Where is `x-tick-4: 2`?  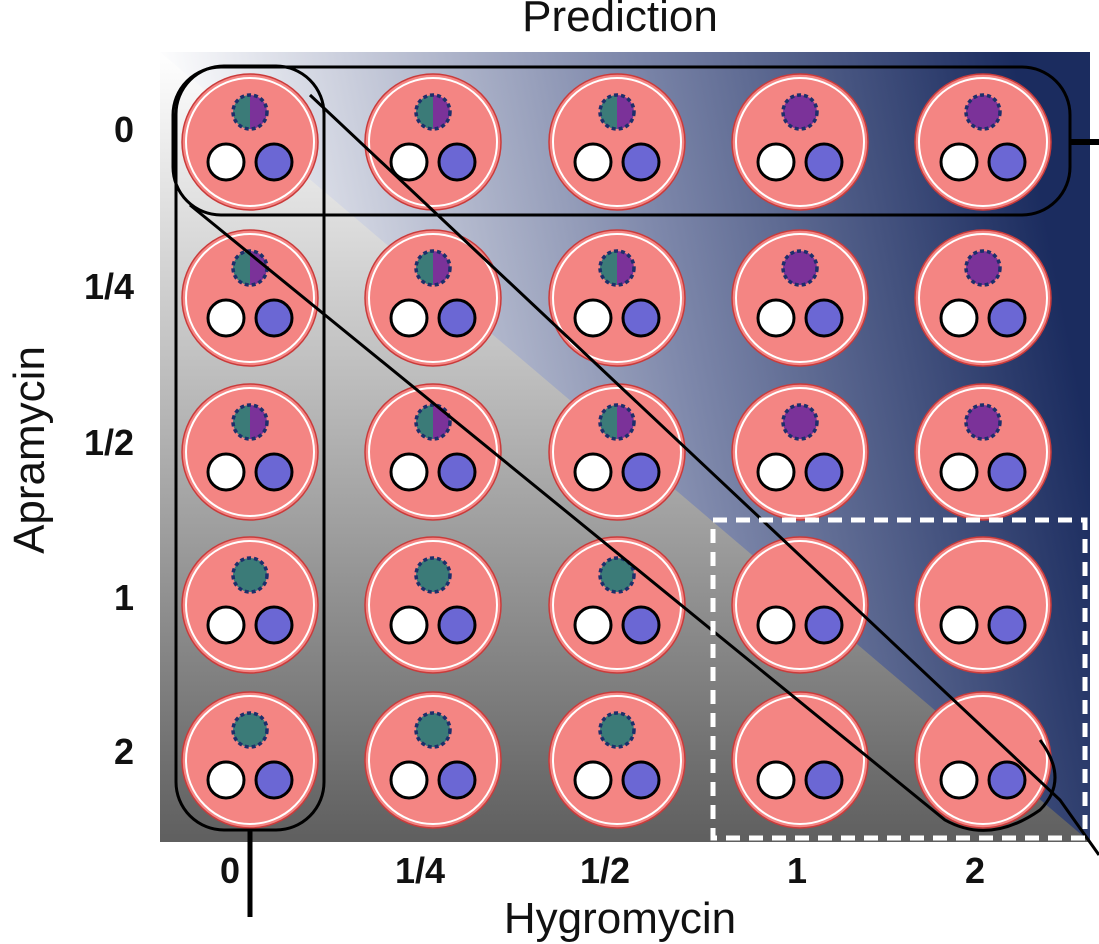
x-tick-4: 2 is located at coordinates (975, 870).